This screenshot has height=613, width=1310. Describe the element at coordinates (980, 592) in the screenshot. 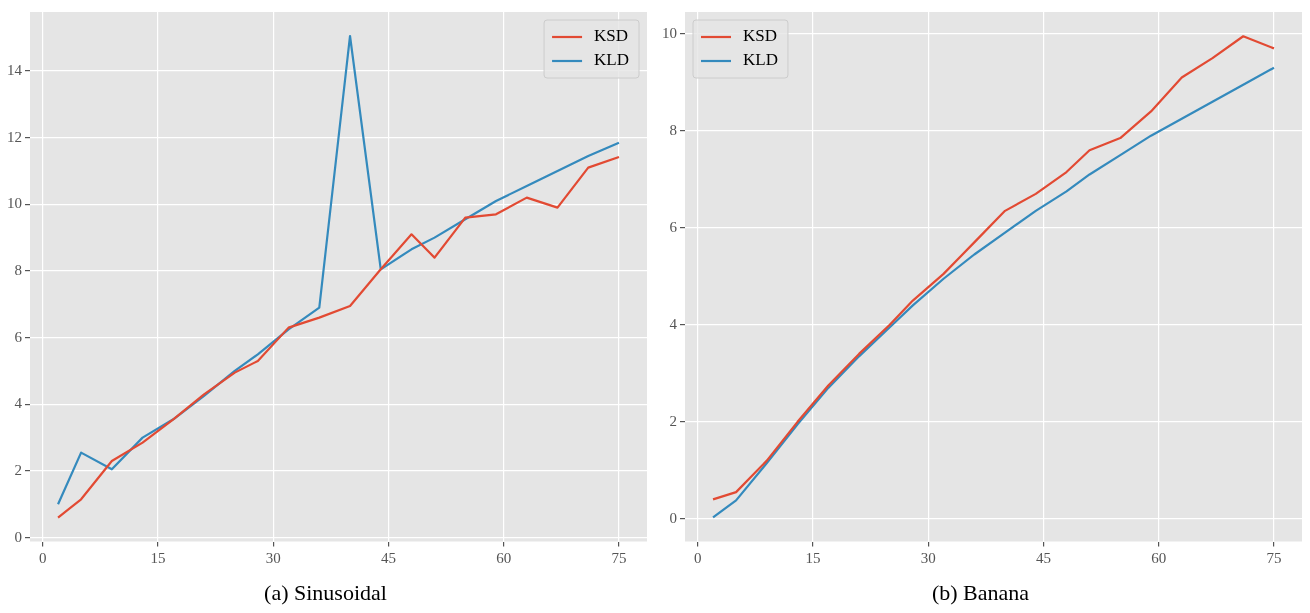

I see `text: (b) Banana` at that location.